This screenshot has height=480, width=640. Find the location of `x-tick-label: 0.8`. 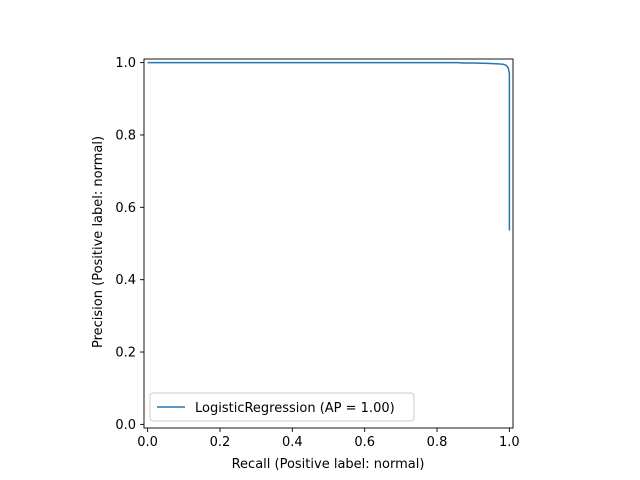

x-tick-label: 0.8 is located at coordinates (437, 442).